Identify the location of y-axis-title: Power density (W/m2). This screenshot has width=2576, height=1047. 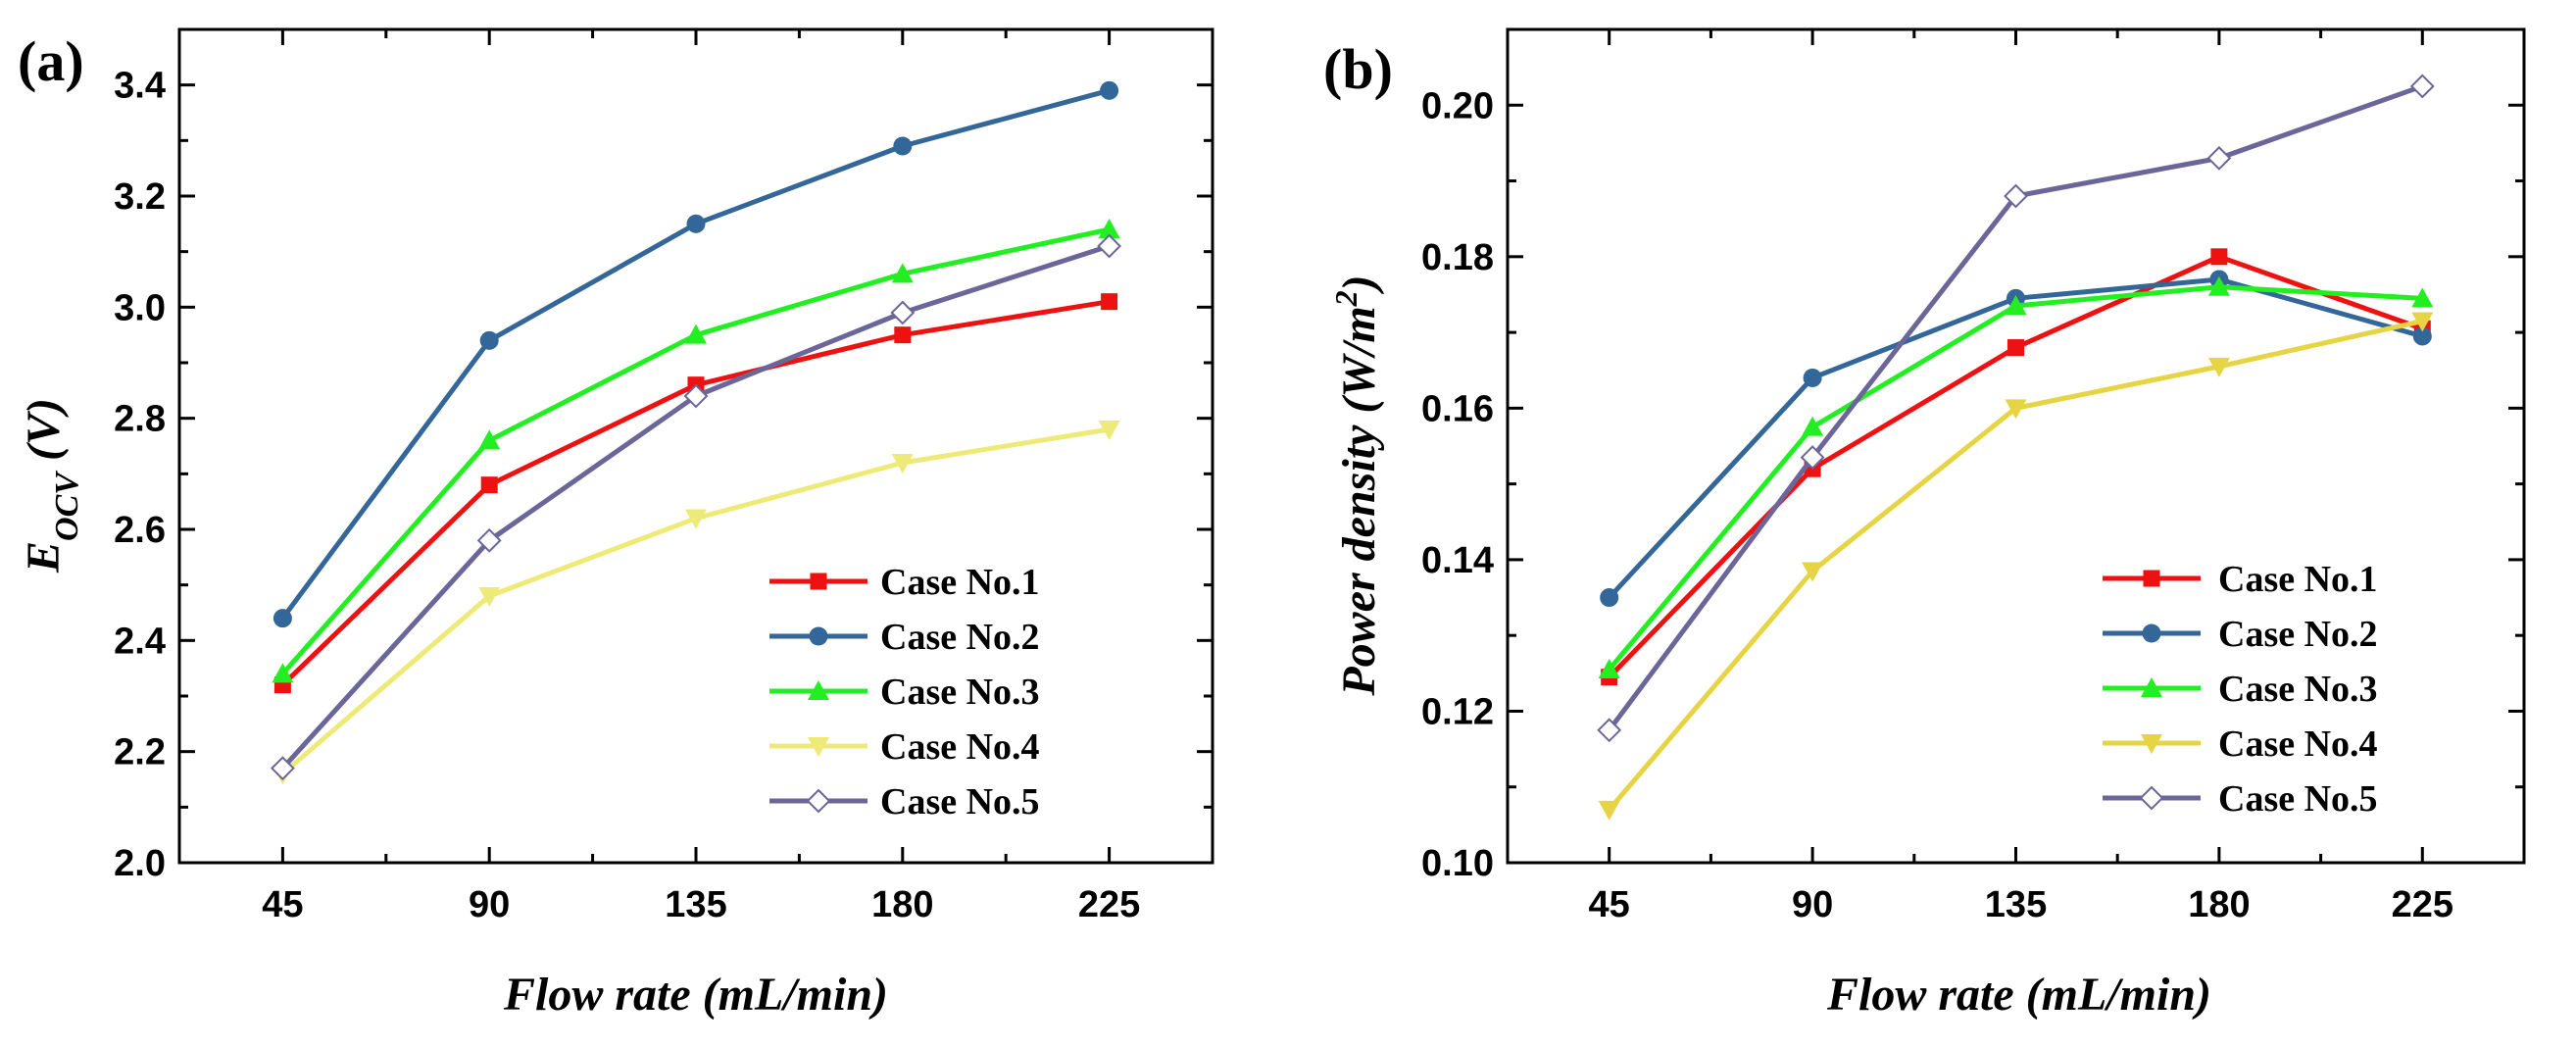
(1356, 485).